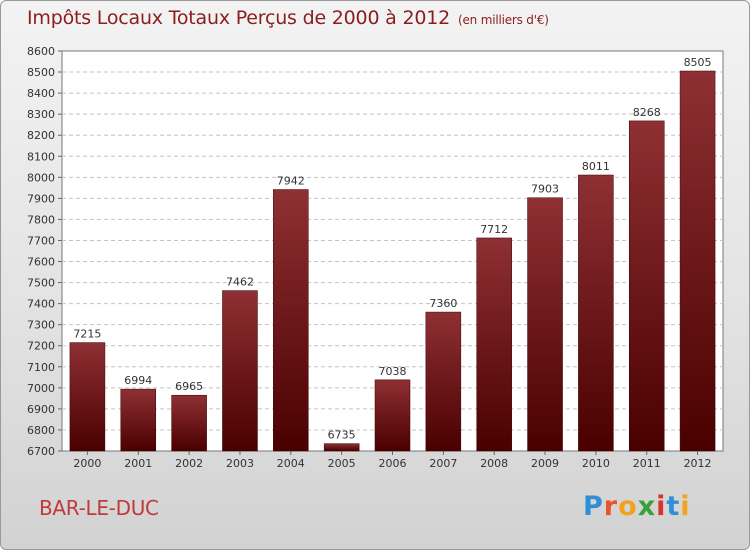 The width and height of the screenshot is (750, 550). I want to click on data-label-2010: 8011, so click(596, 166).